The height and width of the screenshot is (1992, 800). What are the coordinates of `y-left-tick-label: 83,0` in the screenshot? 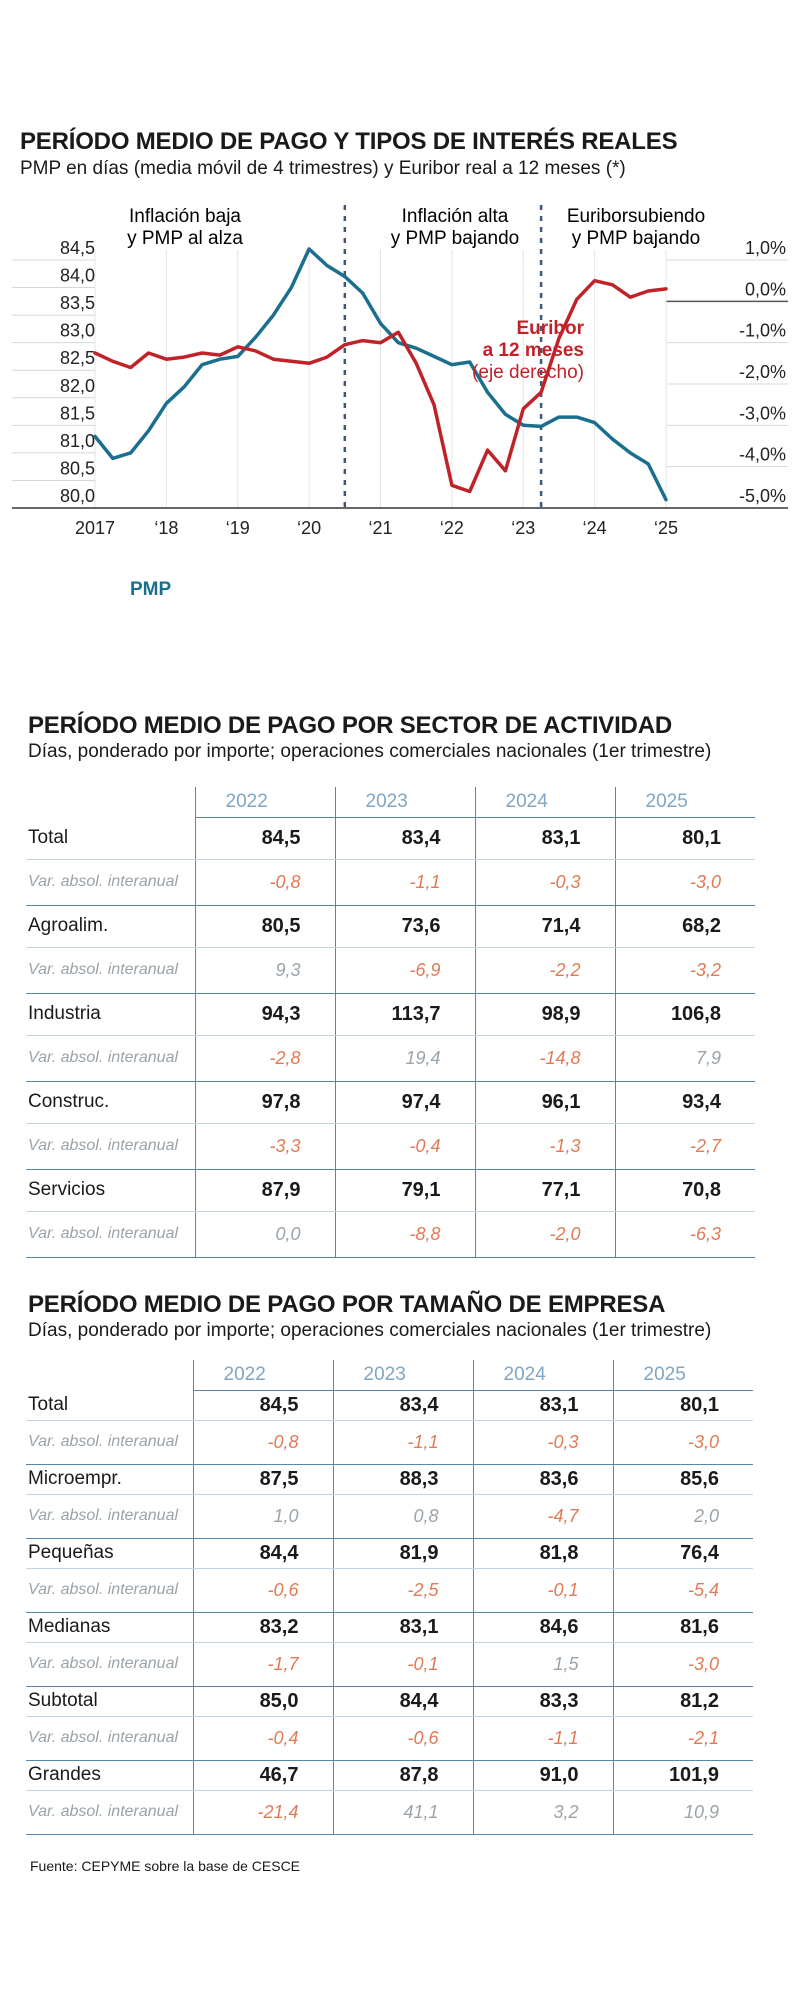 It's located at (77, 331).